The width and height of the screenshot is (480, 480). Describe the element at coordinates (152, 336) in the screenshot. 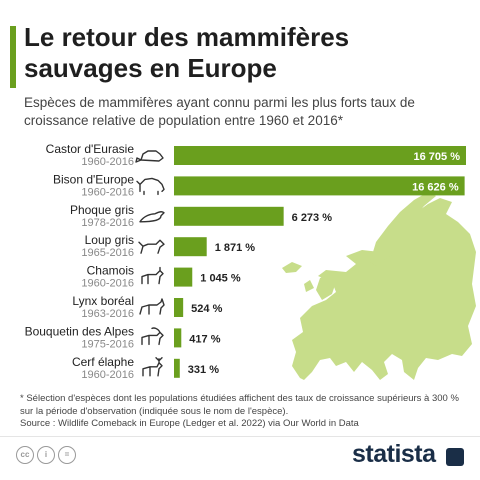

I see `ibex-icon` at that location.